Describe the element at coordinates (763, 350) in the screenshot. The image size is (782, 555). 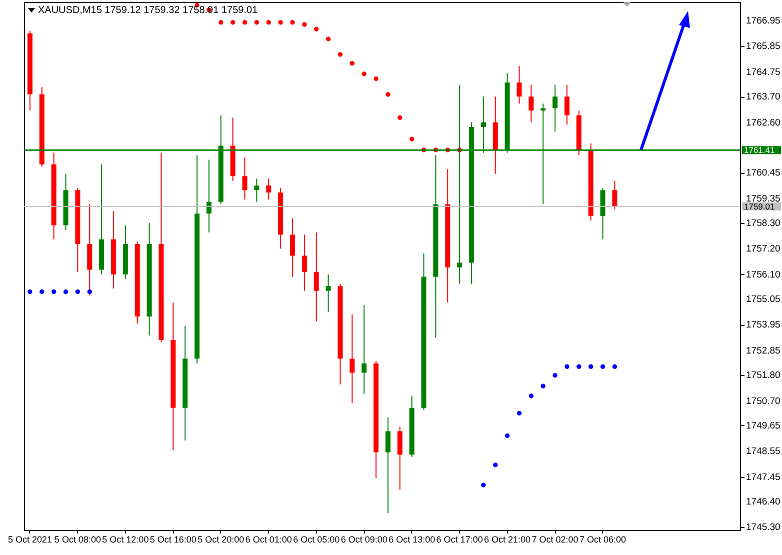
I see `y-tick-label: 1752.85` at that location.